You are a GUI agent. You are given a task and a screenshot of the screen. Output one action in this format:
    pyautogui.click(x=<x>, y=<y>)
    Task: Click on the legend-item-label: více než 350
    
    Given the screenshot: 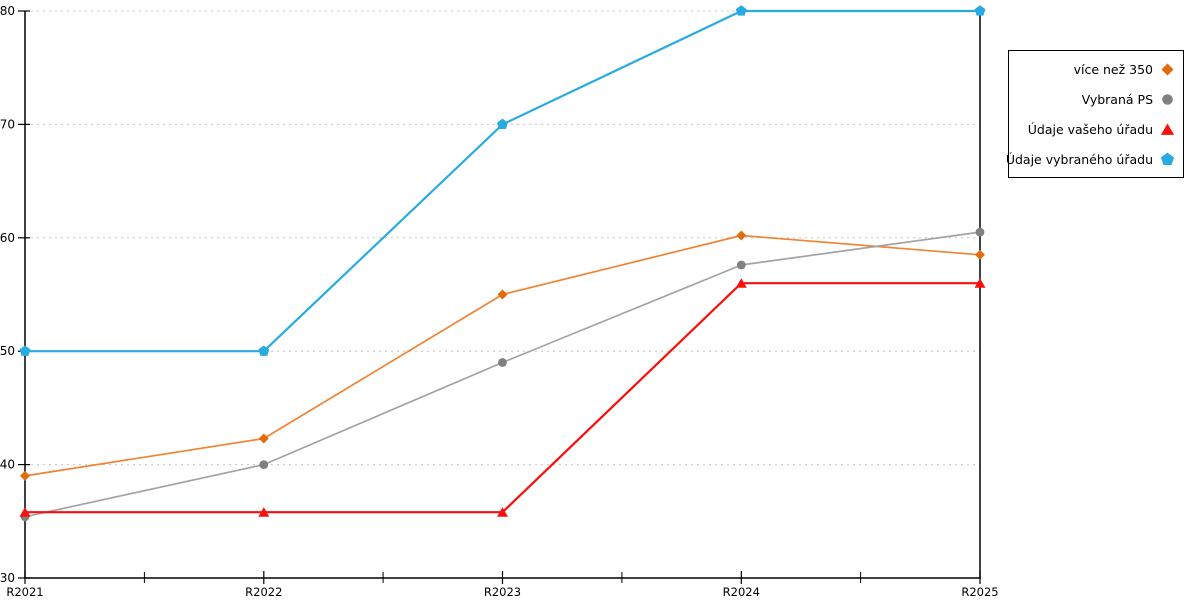 What is the action you would take?
    pyautogui.click(x=1113, y=69)
    